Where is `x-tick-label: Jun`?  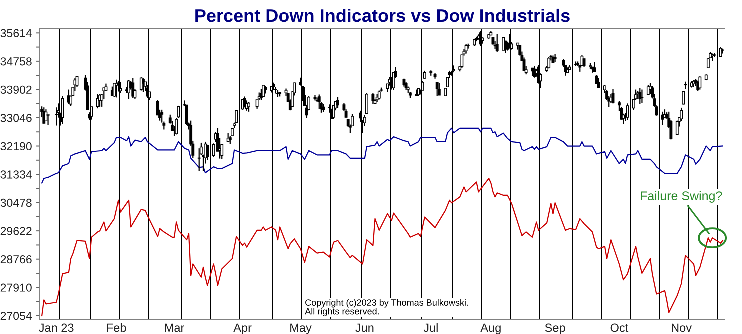
x-tick-label: Jun is located at coordinates (365, 328).